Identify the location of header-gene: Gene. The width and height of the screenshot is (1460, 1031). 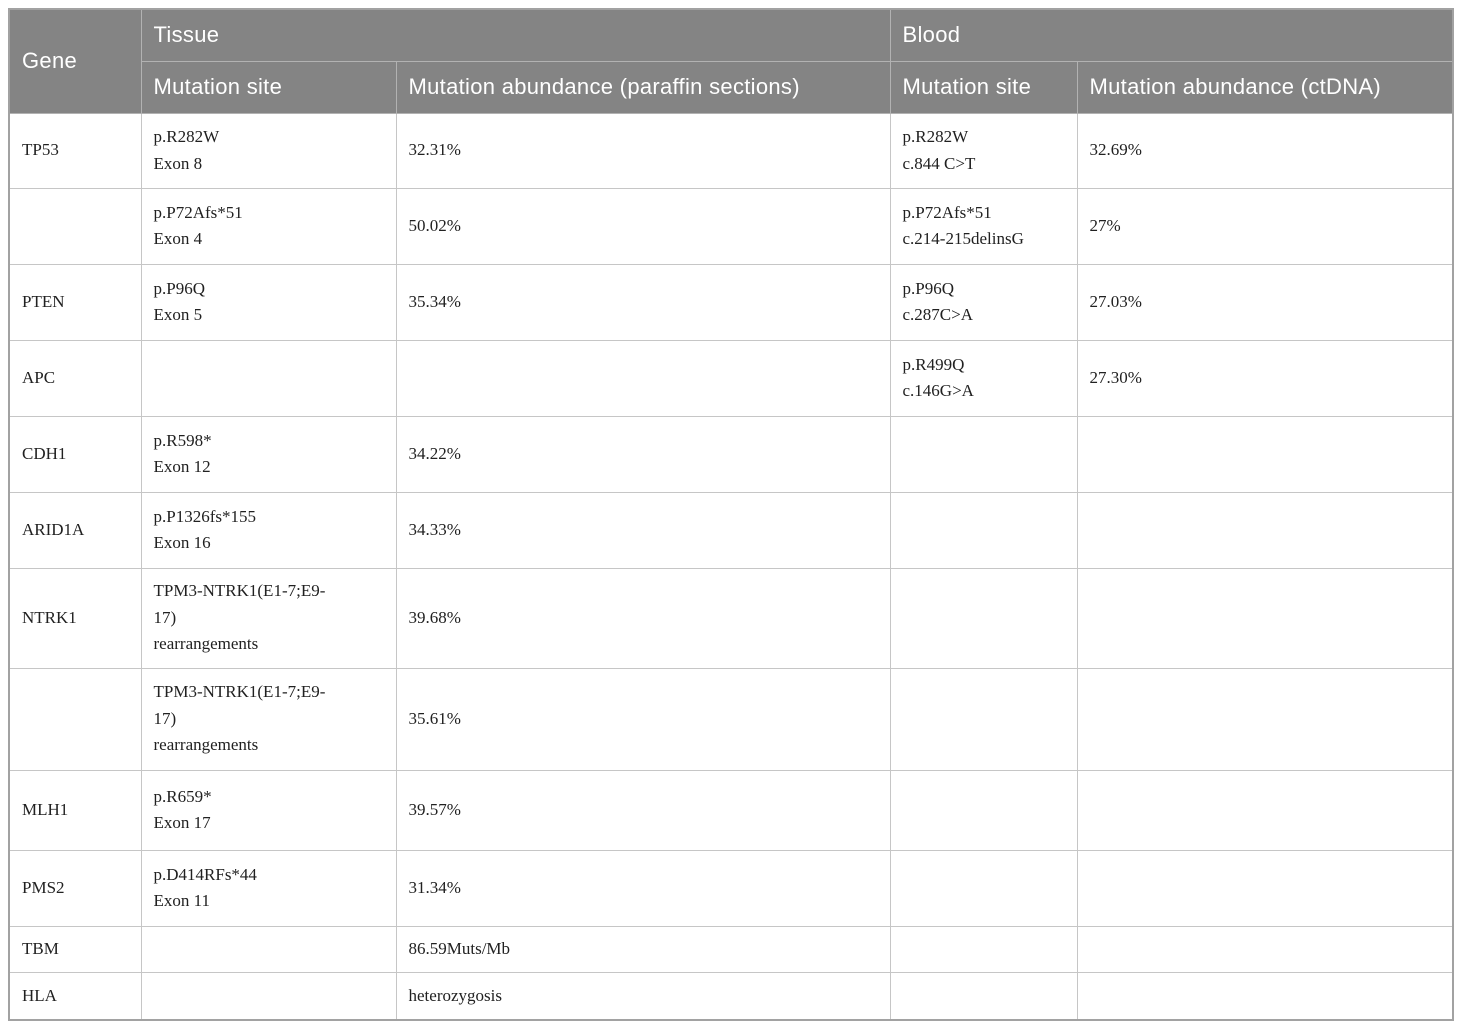
(75, 61).